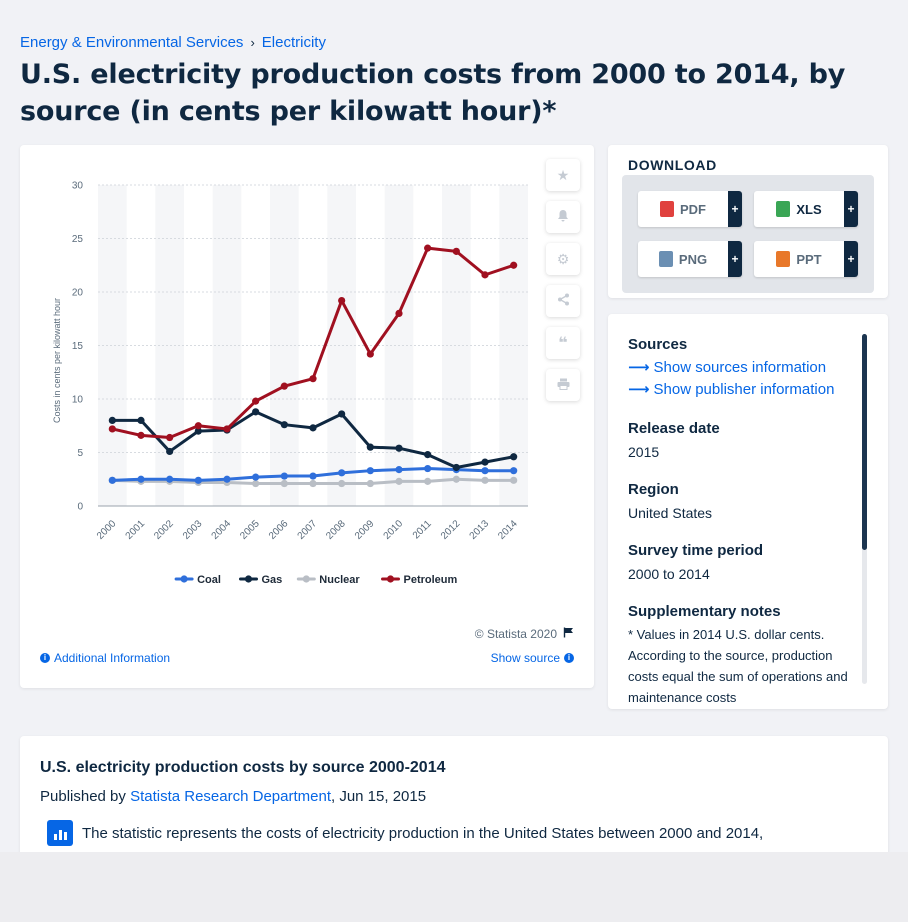 The image size is (908, 922). What do you see at coordinates (690, 209) in the screenshot?
I see `download-pdf-button: PDF +` at bounding box center [690, 209].